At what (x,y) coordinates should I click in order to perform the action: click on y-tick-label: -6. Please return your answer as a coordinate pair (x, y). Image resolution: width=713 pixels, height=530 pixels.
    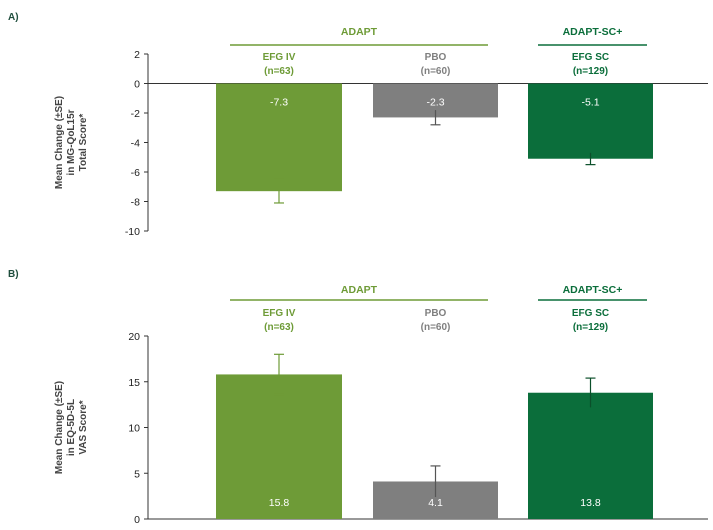
    Looking at the image, I should click on (135, 173).